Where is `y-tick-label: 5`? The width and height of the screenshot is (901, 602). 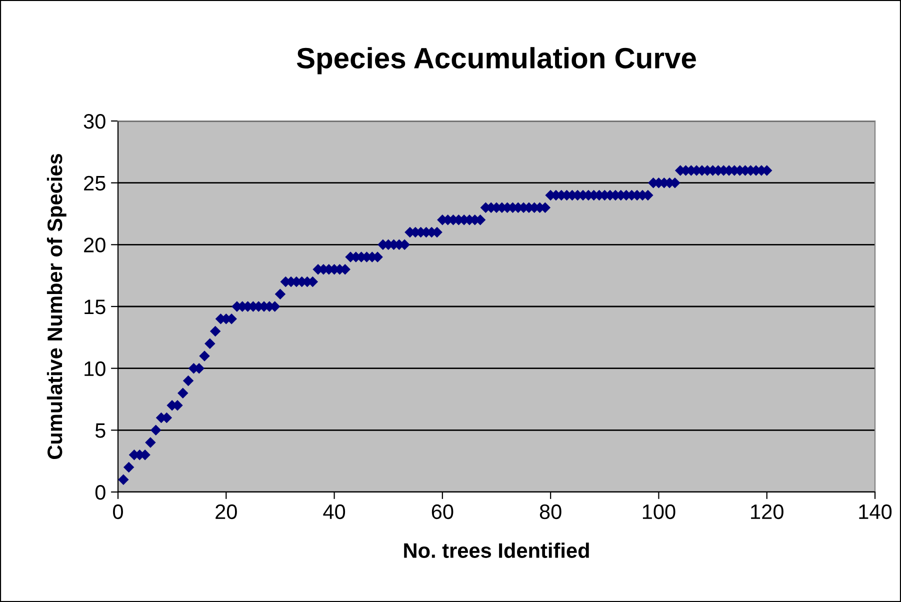 y-tick-label: 5 is located at coordinates (100, 430).